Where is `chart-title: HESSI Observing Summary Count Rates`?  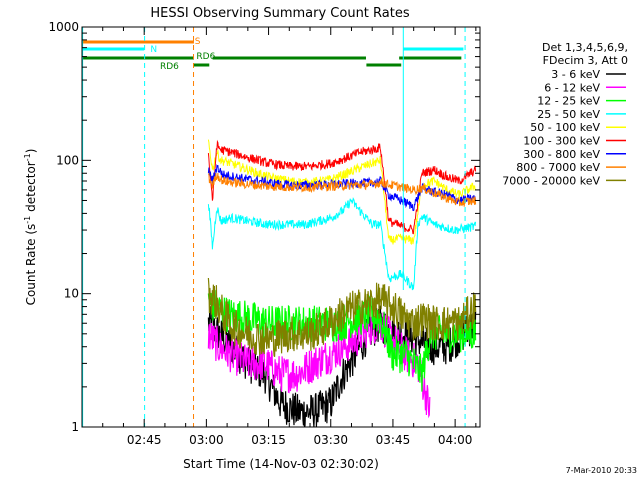 chart-title: HESSI Observing Summary Count Rates is located at coordinates (279, 13).